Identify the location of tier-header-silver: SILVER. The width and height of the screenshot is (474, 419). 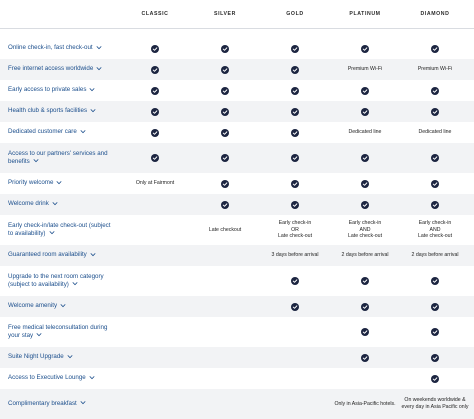
(225, 14).